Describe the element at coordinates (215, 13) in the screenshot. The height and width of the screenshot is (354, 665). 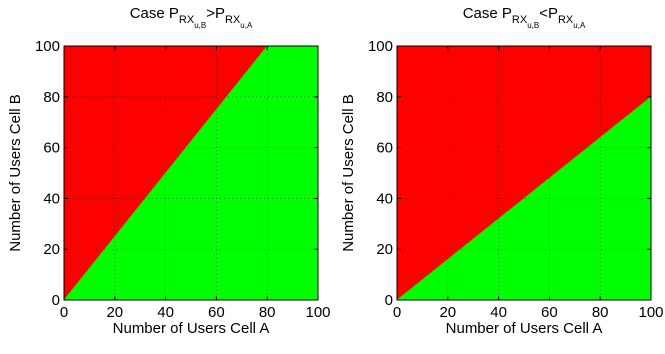
I see `title-operator: >P` at that location.